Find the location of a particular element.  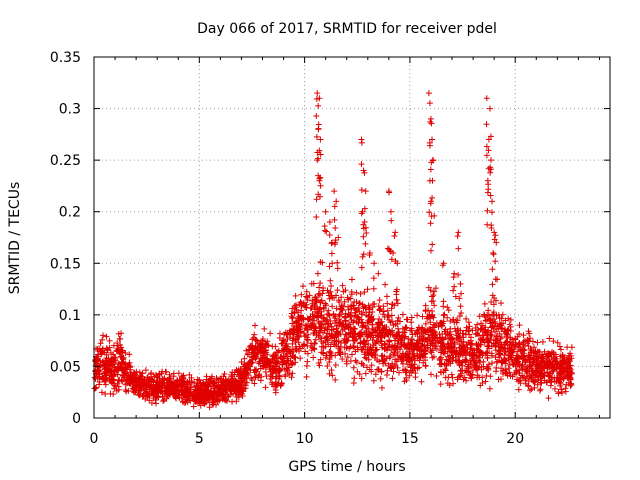

x-tick-label: 5 is located at coordinates (199, 439).